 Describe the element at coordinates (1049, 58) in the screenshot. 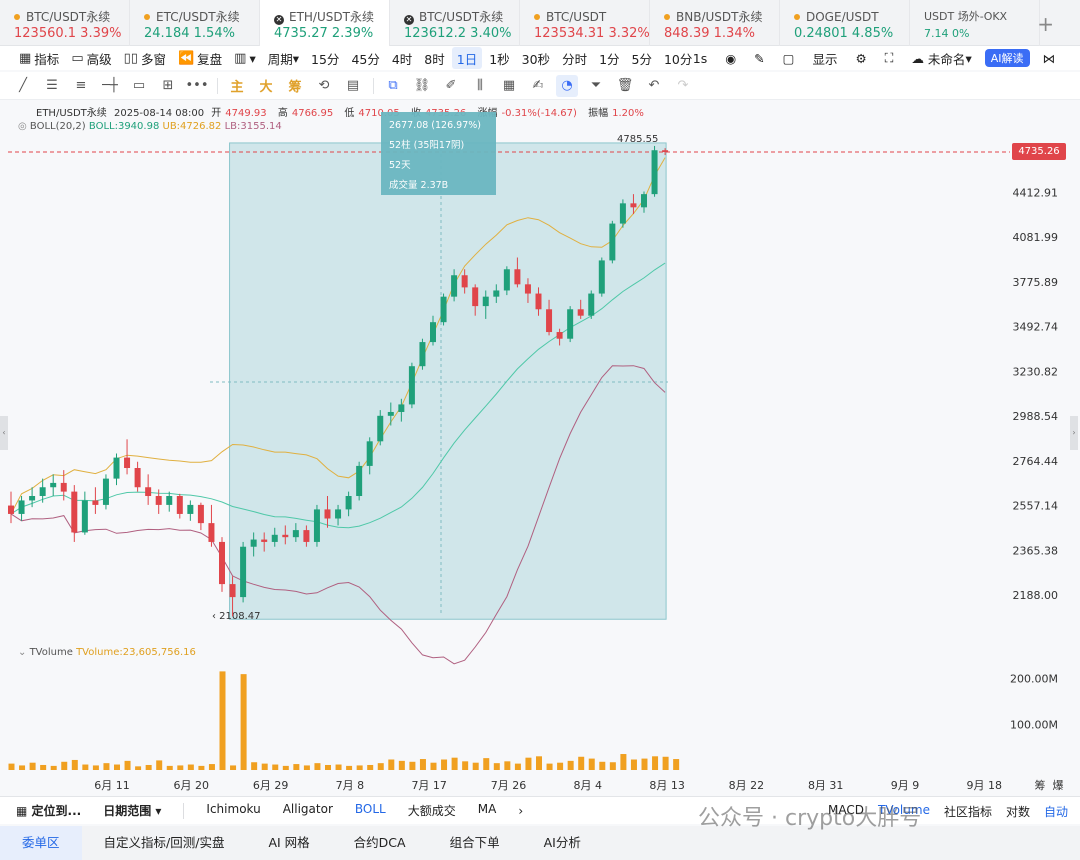

I see `share-icon: ⋈` at that location.